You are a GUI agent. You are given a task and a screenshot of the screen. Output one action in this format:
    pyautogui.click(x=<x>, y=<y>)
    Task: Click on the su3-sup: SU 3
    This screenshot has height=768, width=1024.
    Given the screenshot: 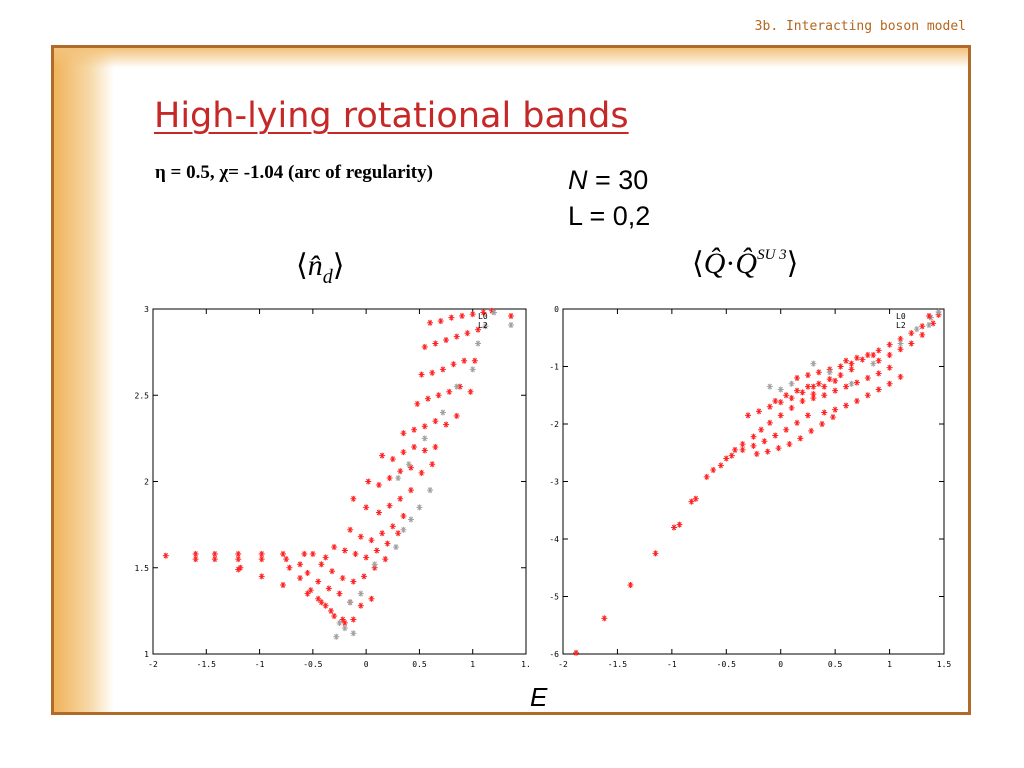 What is the action you would take?
    pyautogui.click(x=772, y=255)
    